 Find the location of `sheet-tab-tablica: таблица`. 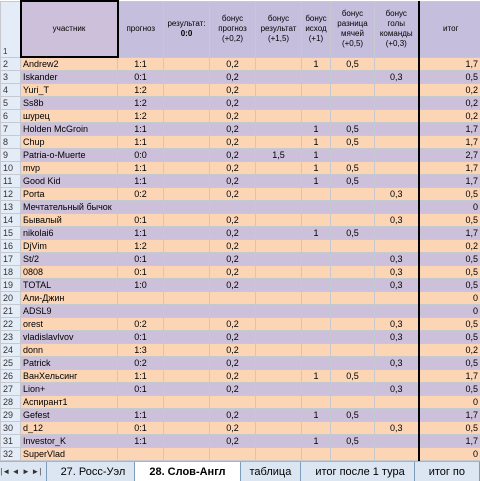

sheet-tab-tablica: таблица is located at coordinates (271, 471).